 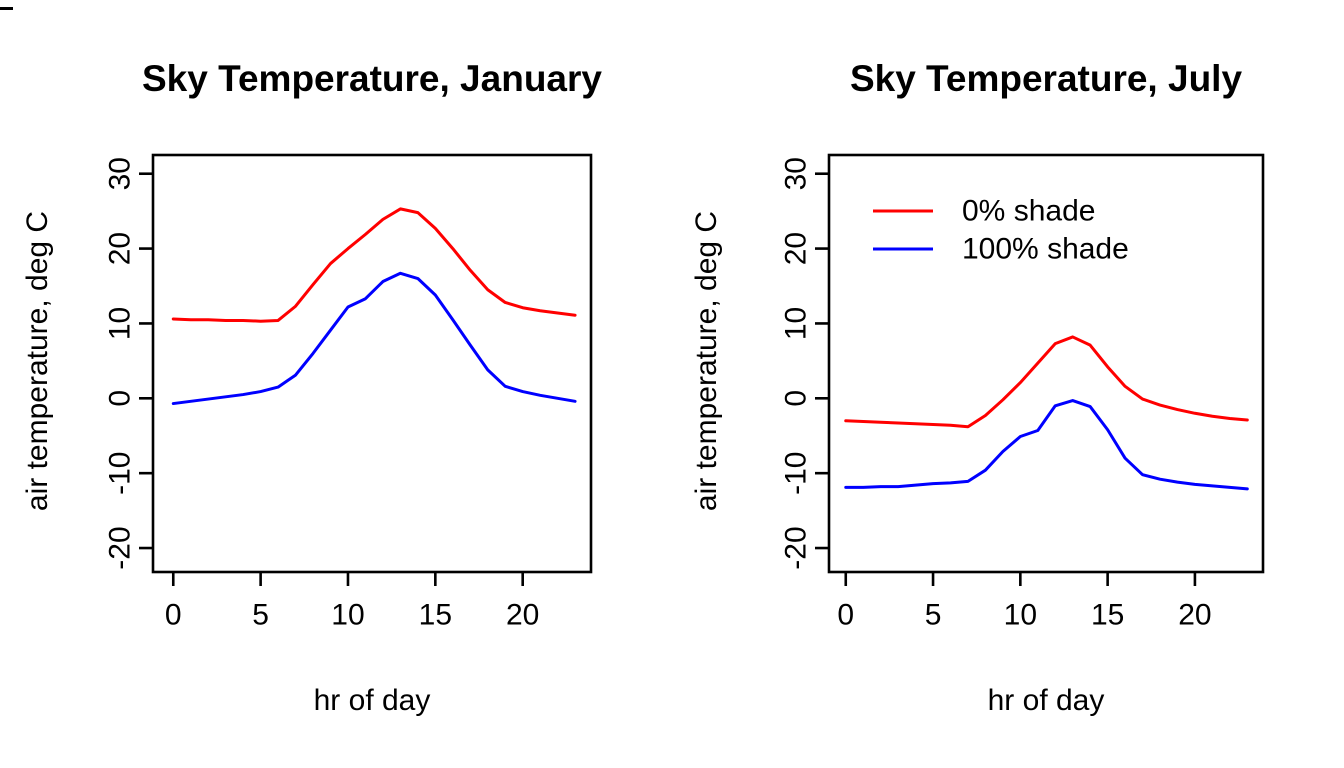 What do you see at coordinates (1028, 211) in the screenshot?
I see `legend-label-0: 0% shade` at bounding box center [1028, 211].